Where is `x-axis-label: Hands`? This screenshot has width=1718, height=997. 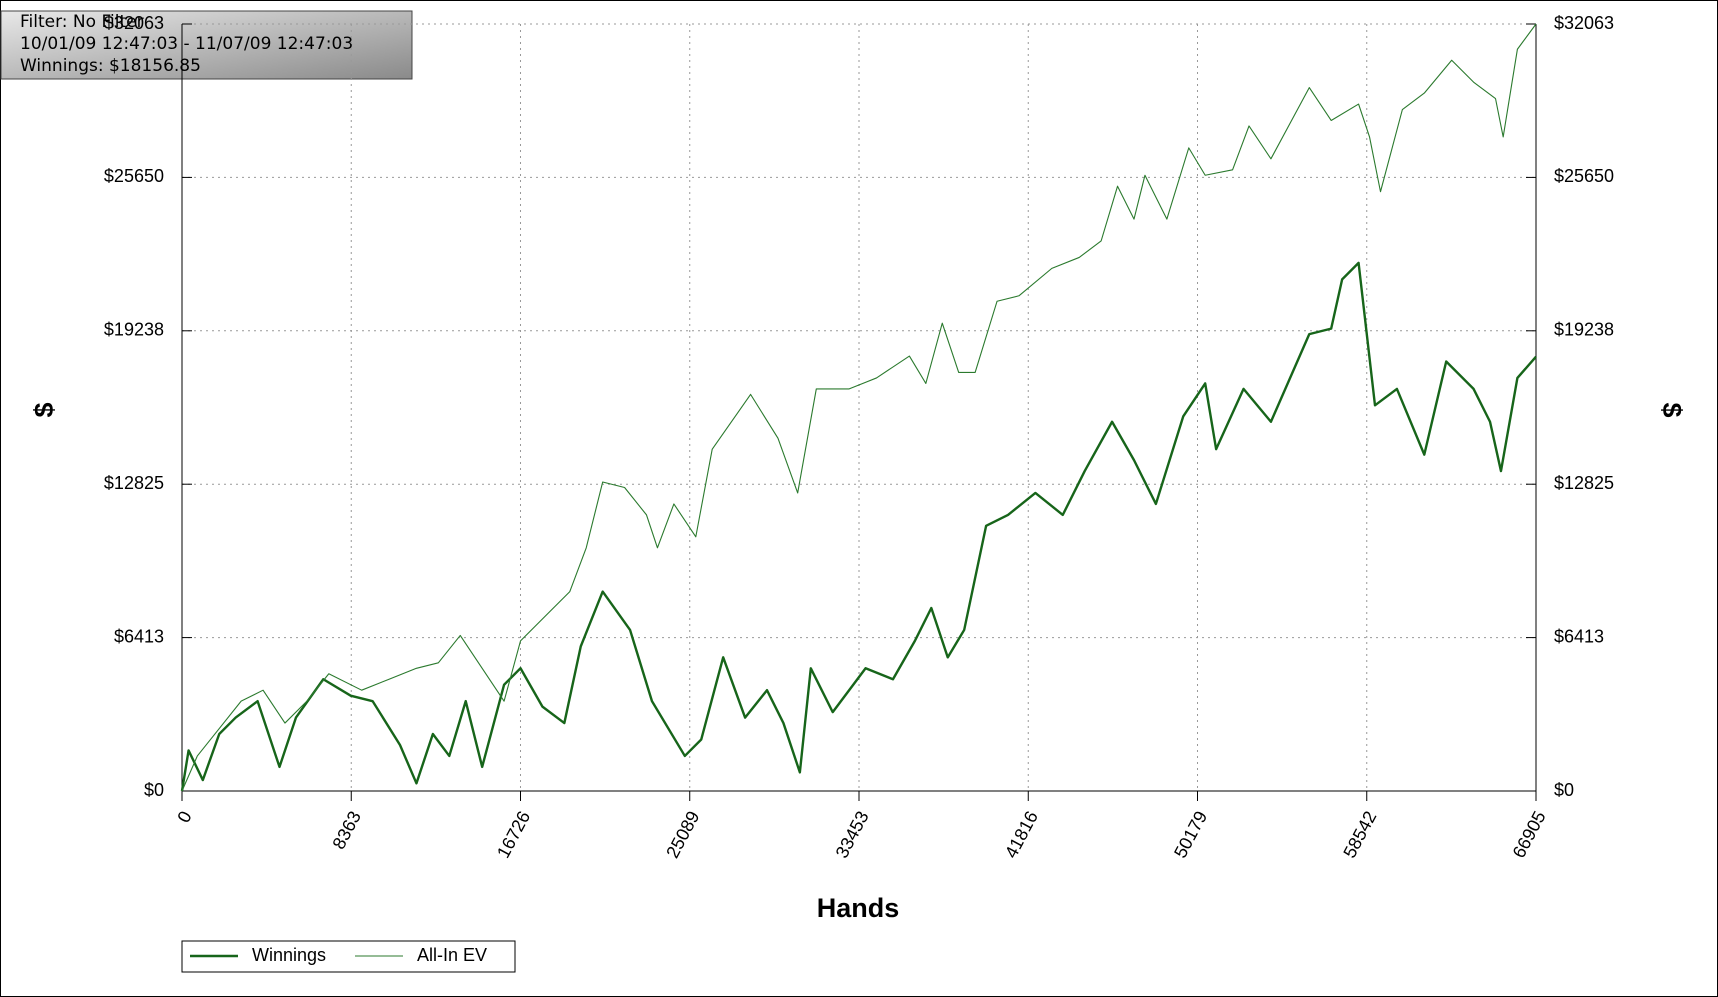
x-axis-label: Hands is located at coordinates (858, 908).